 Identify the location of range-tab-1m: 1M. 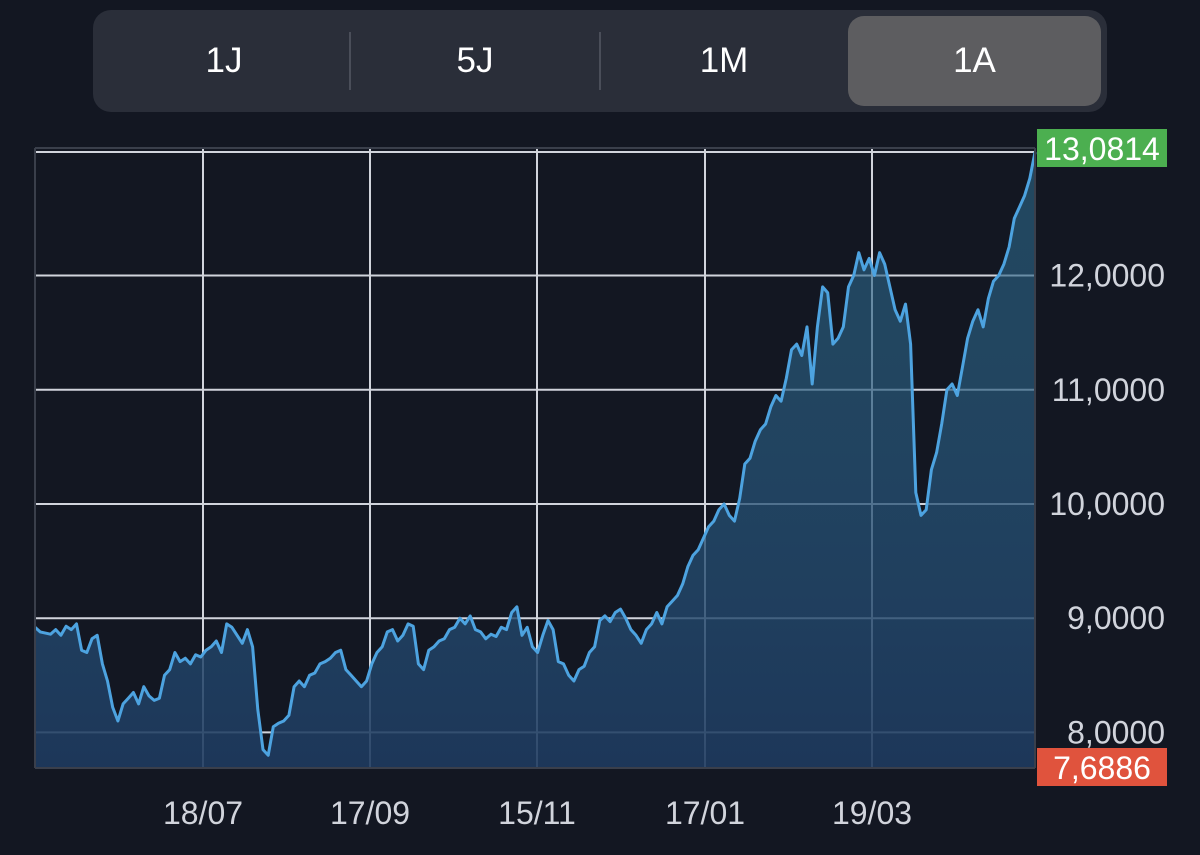
(724, 60).